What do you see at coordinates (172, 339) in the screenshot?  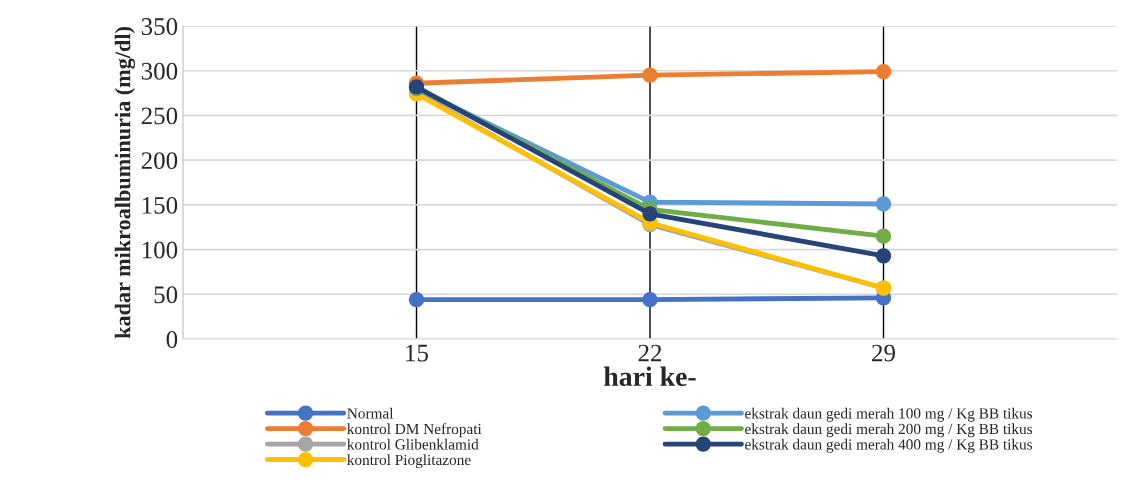 I see `y-tick-label: 0` at bounding box center [172, 339].